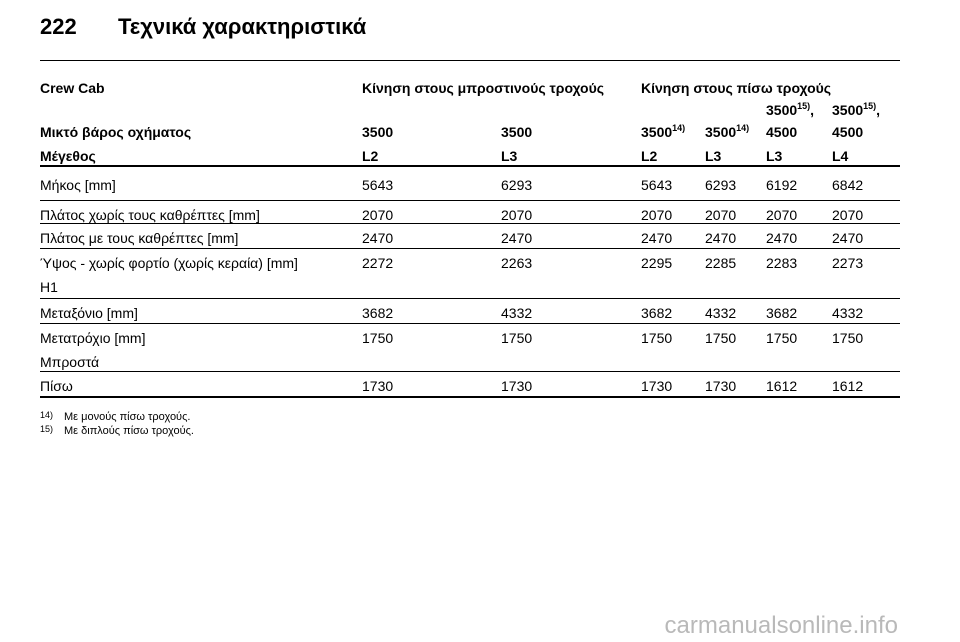 The image size is (960, 642). What do you see at coordinates (129, 431) in the screenshot?
I see `footnote-text: Με διπλούς πίσω τροχούς.` at bounding box center [129, 431].